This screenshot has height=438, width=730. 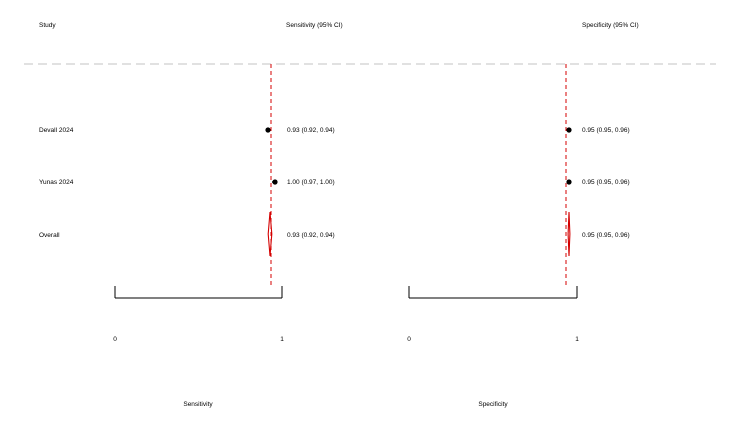 I want to click on specificity-axis-title: Specificity, so click(x=493, y=404).